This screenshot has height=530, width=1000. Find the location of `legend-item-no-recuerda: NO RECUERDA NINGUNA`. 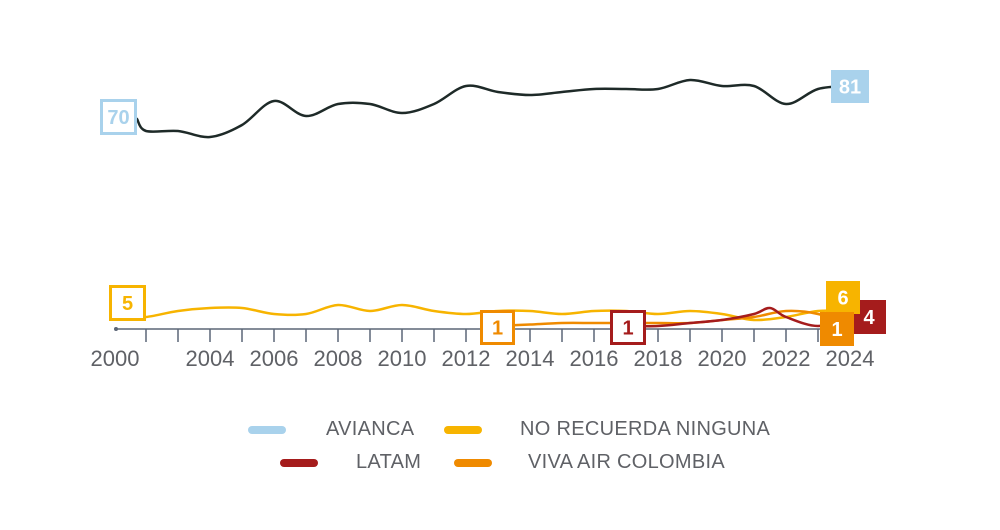

legend-item-no-recuerda: NO RECUERDA NINGUNA is located at coordinates (607, 429).